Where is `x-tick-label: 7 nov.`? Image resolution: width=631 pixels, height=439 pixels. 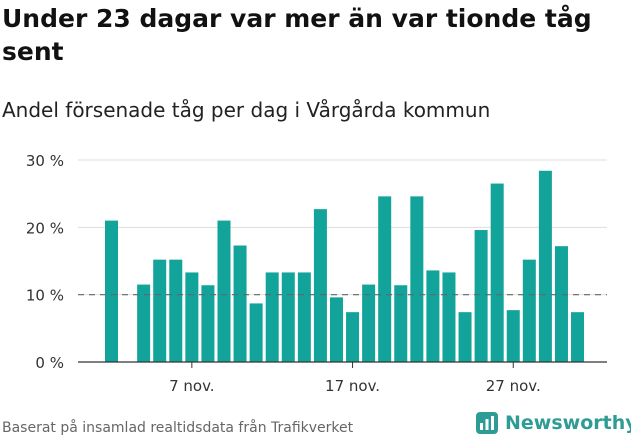
x-tick-label: 7 nov. is located at coordinates (191, 386).